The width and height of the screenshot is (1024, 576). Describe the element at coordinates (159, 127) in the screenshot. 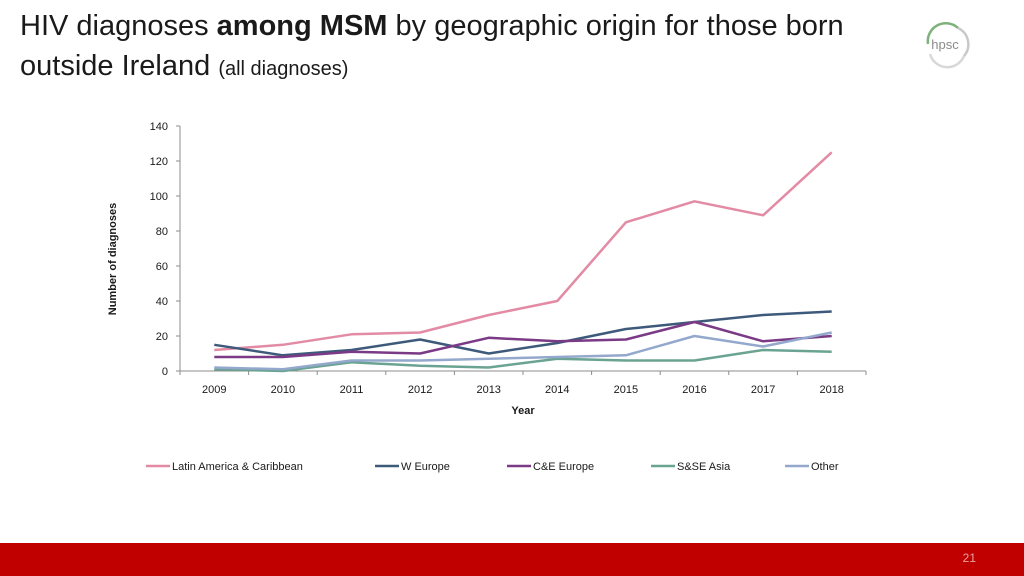

I see `y-tick-label: 140` at that location.